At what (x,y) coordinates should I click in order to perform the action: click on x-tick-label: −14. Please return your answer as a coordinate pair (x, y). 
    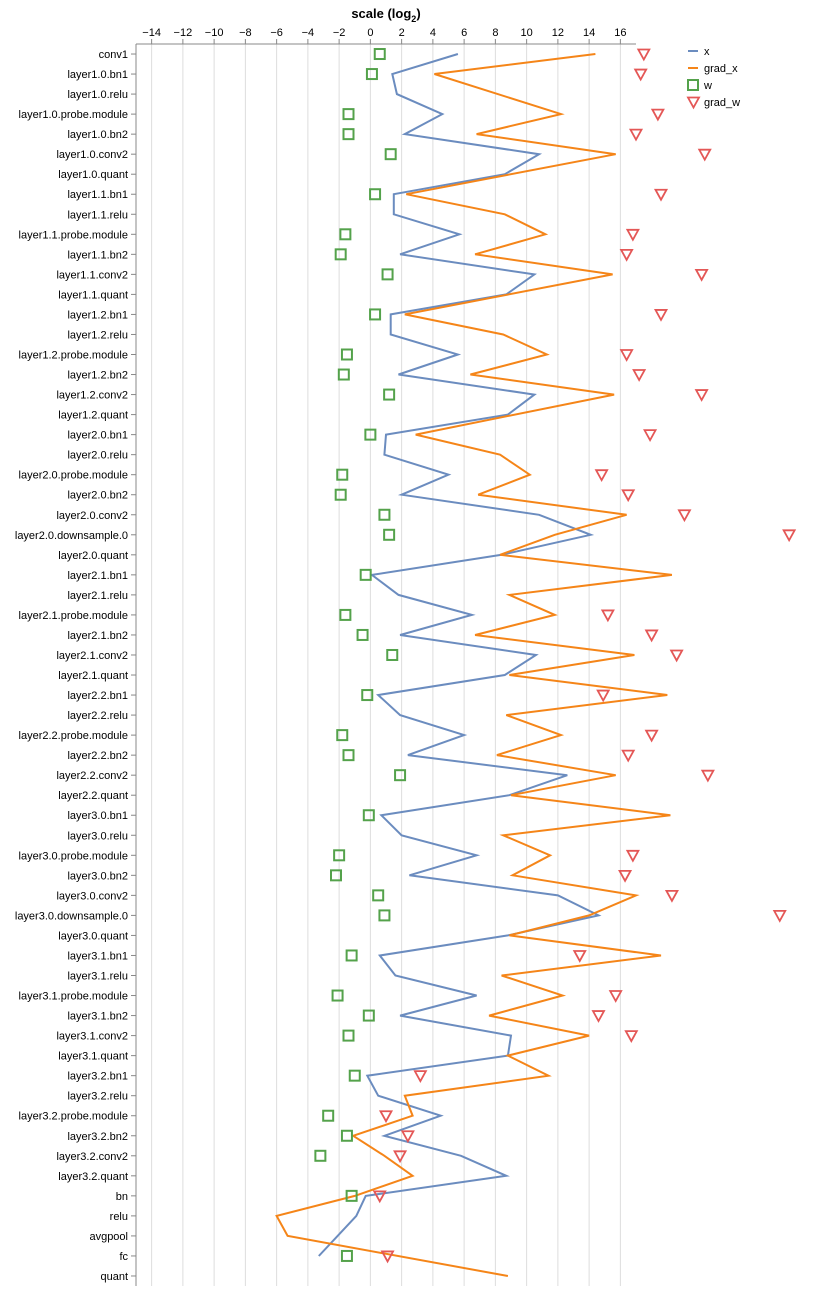
    Looking at the image, I should click on (151, 33).